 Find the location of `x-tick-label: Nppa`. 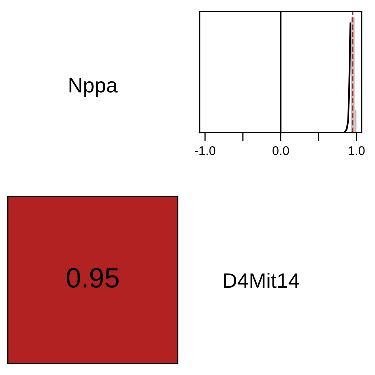

x-tick-label: Nppa is located at coordinates (94, 87).